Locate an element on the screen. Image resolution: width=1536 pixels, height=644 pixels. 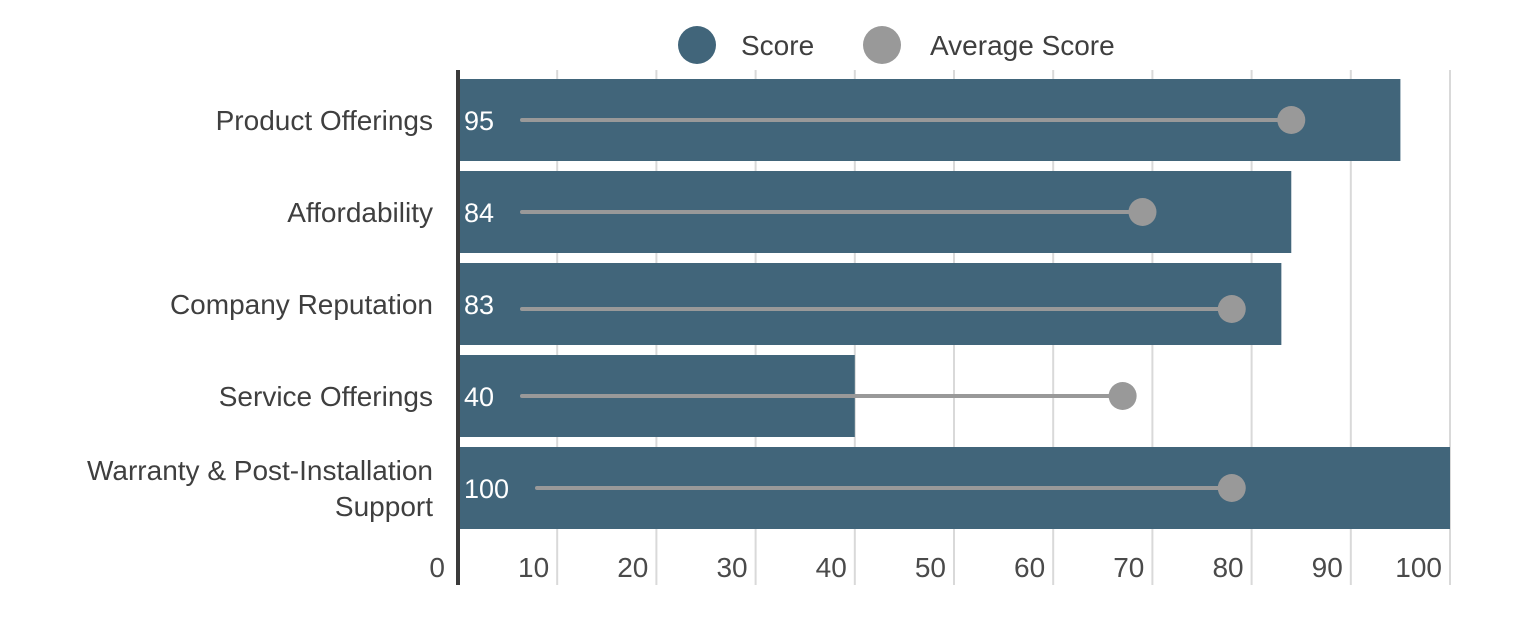
category-label-4: Warranty & Post-Installation Support is located at coordinates (260, 488).